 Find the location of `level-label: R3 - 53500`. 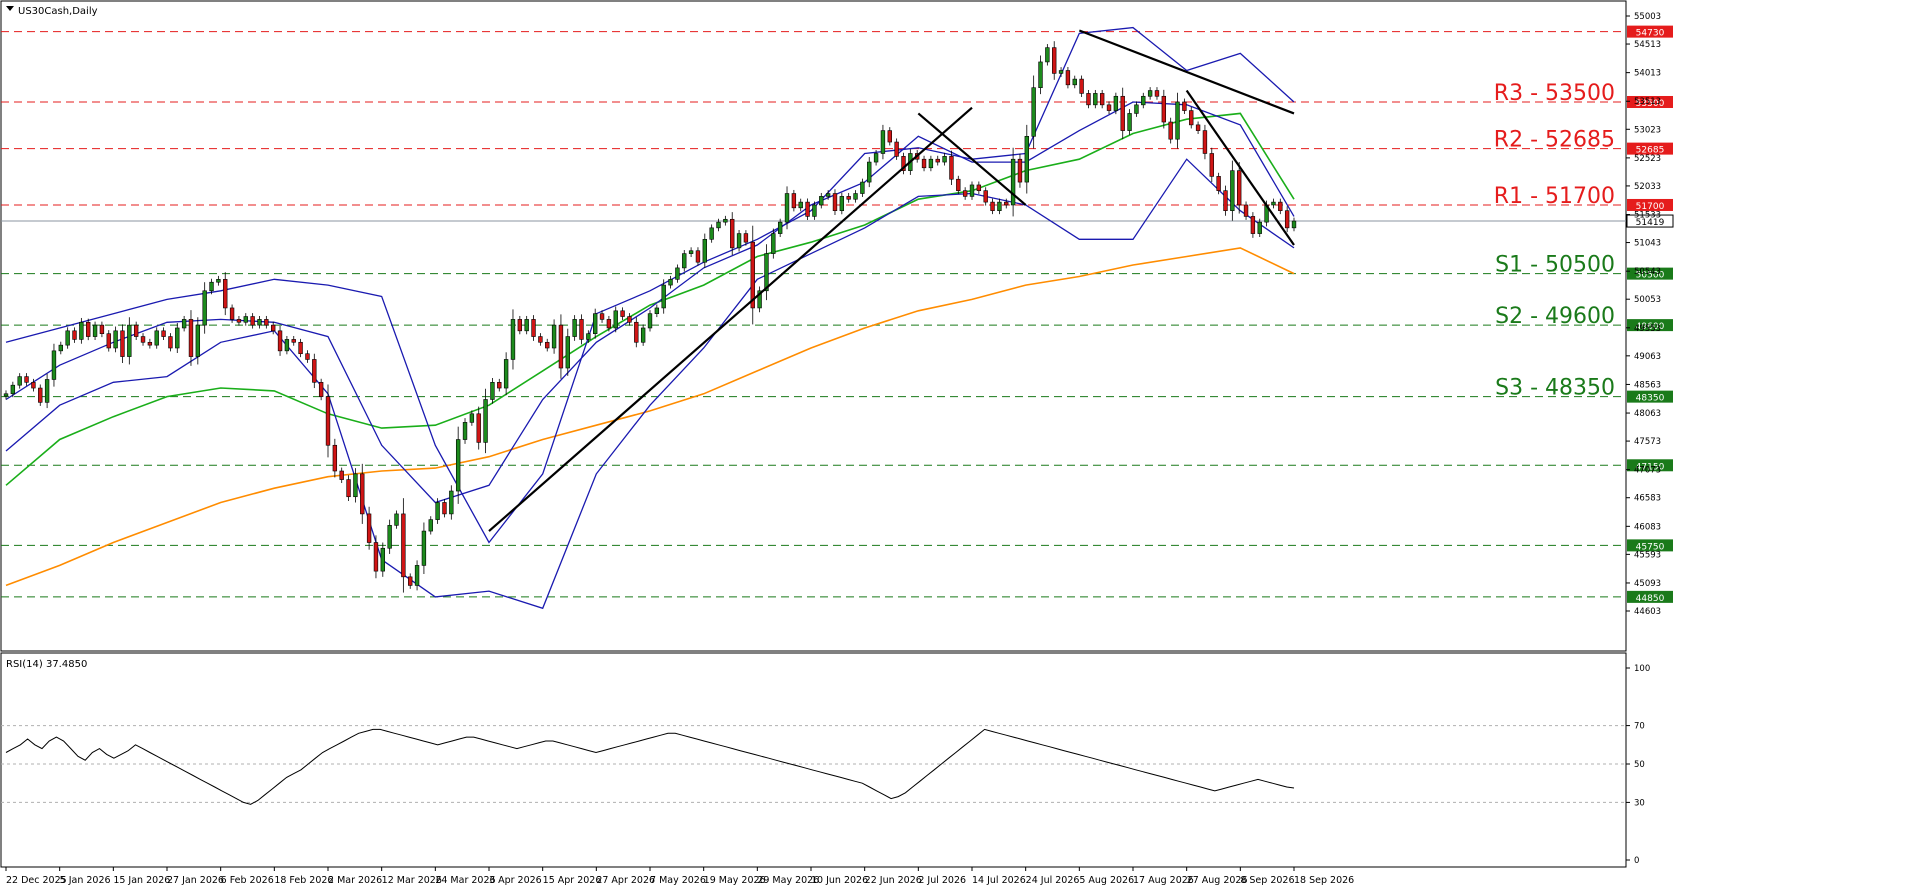

level-label: R3 - 53500 is located at coordinates (1554, 93).